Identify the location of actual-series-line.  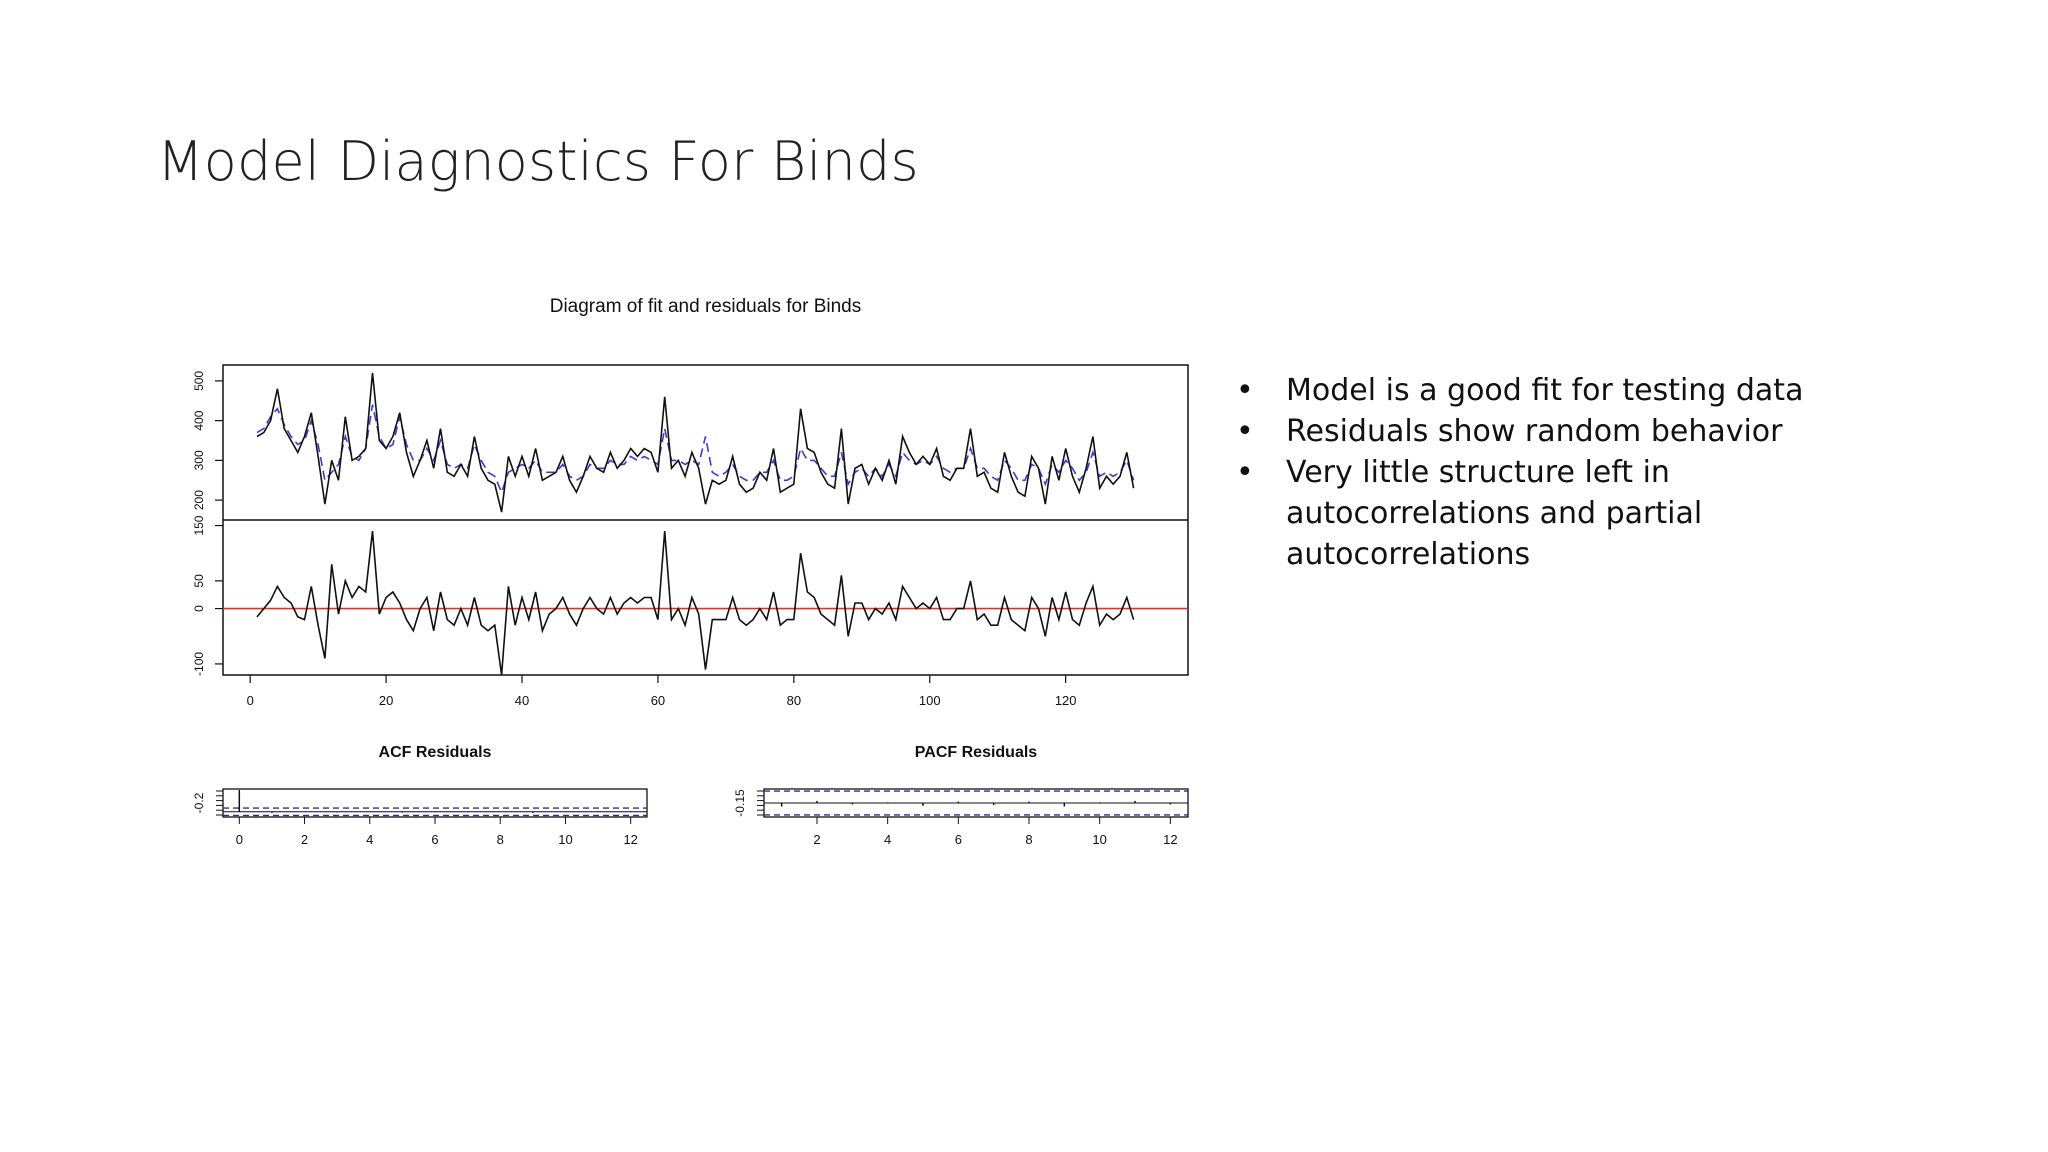
(695, 442).